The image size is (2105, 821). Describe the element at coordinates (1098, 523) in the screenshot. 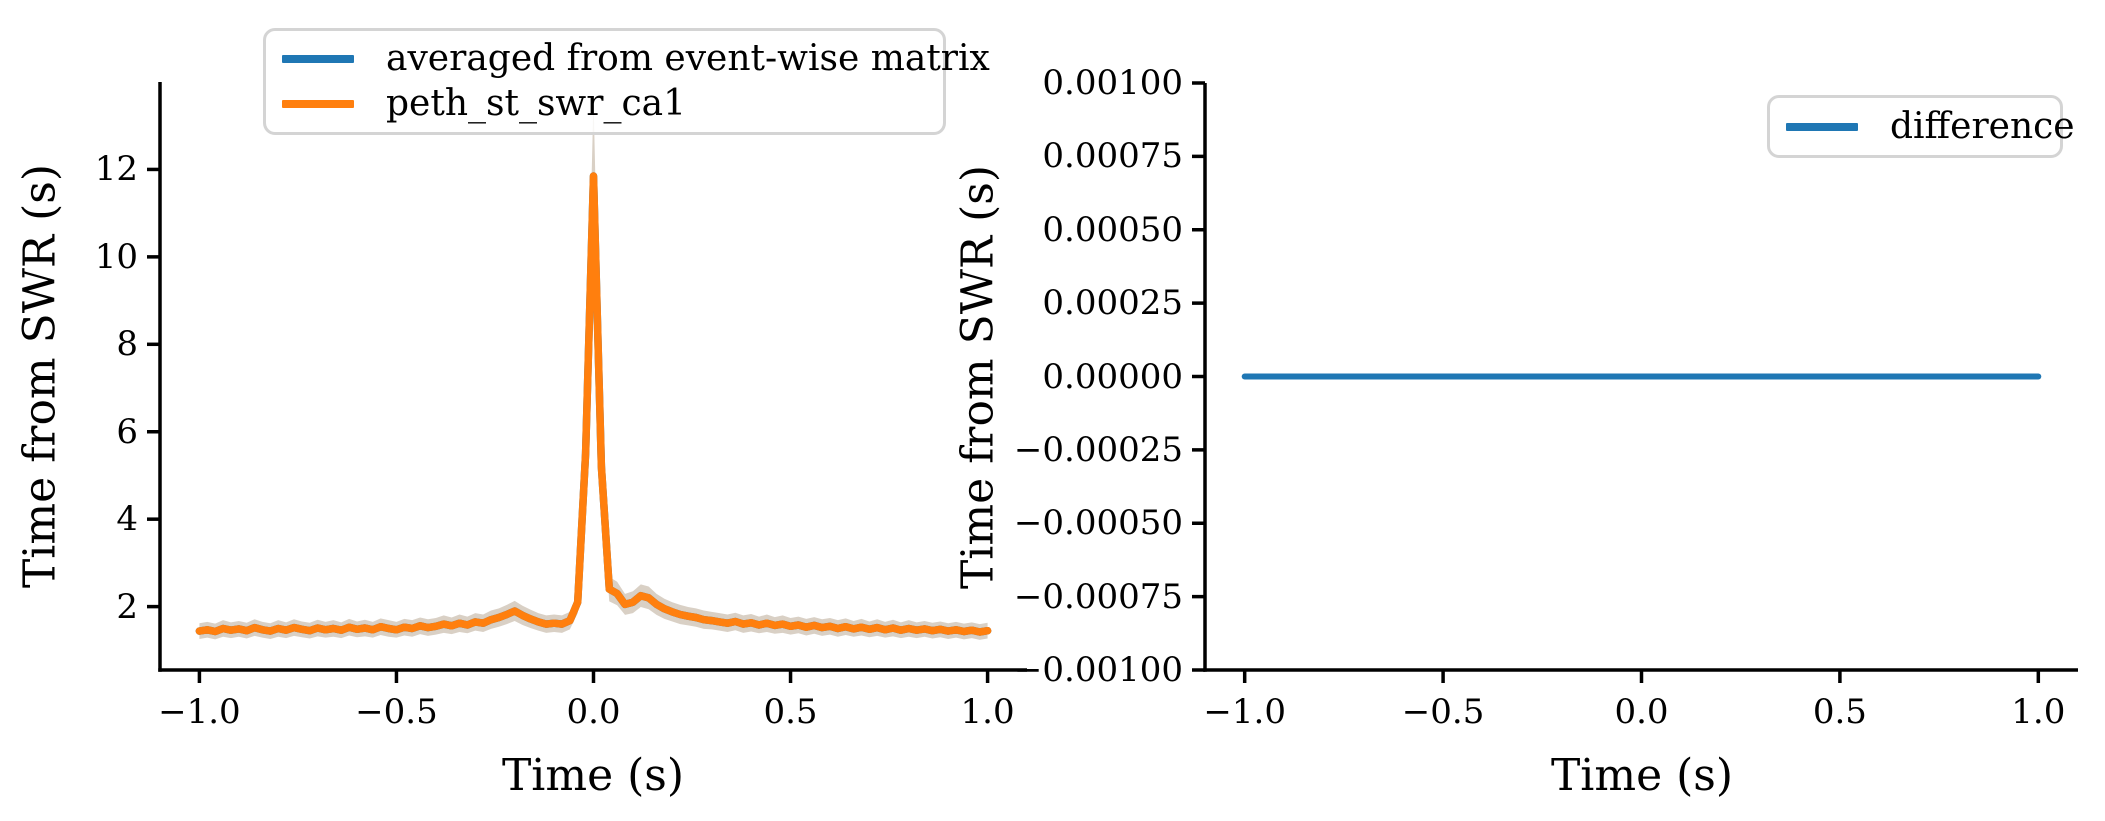

I see `y-tick-label: −0.00050` at that location.